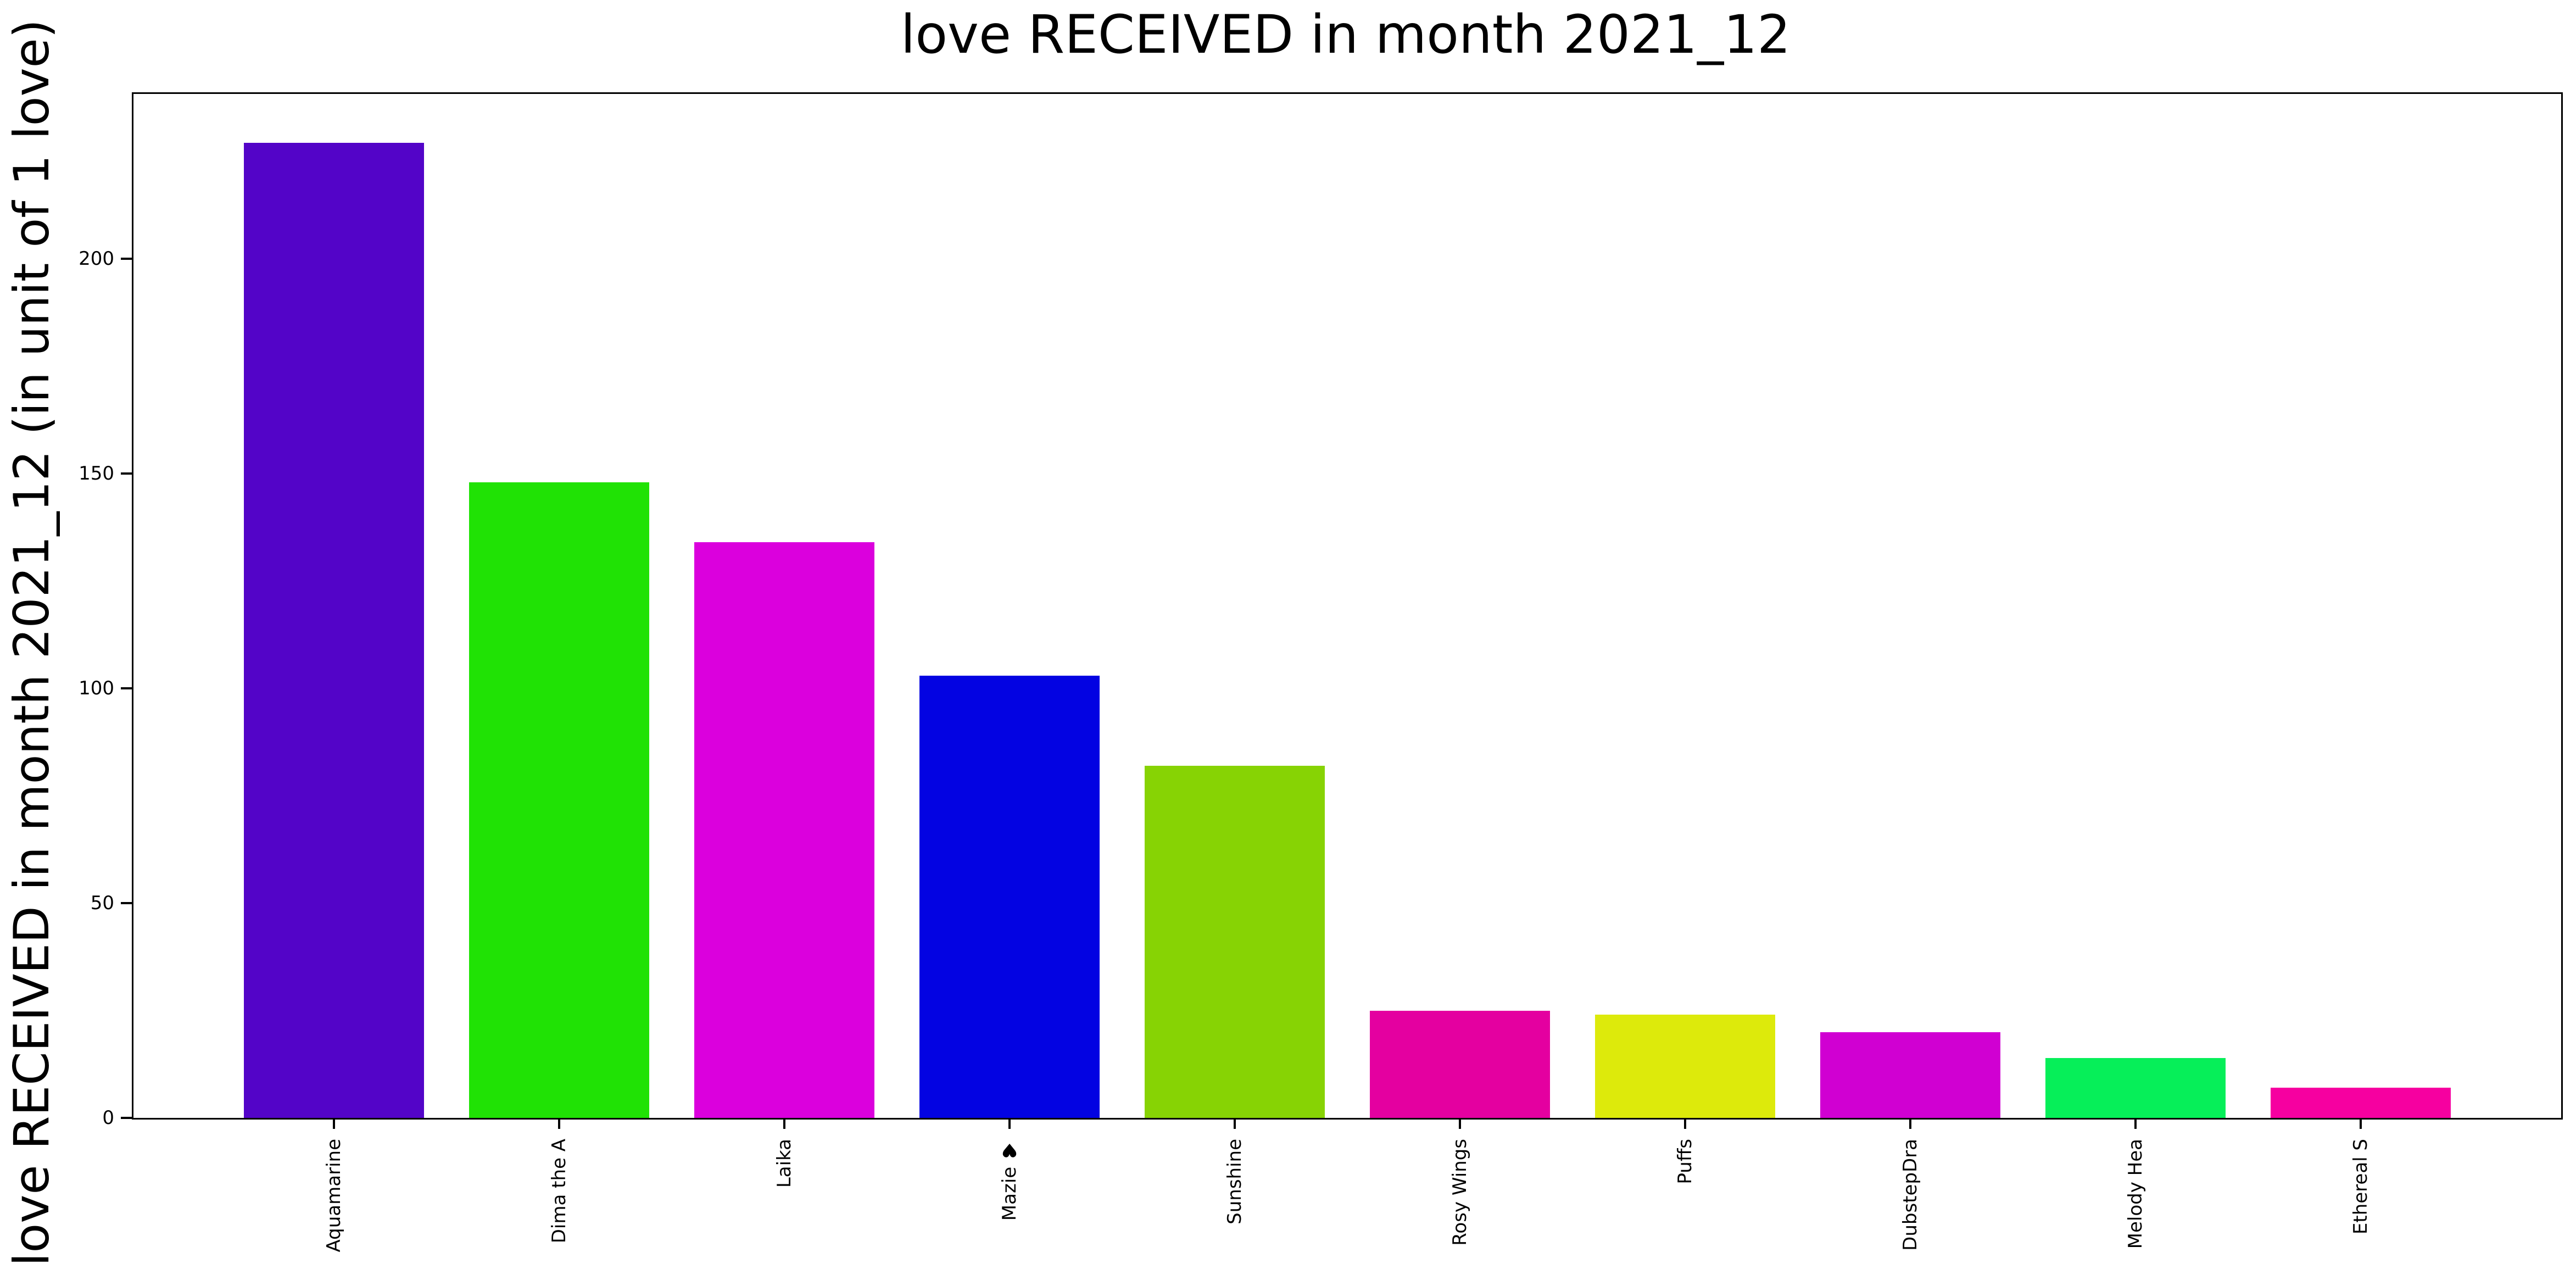  What do you see at coordinates (2136, 1194) in the screenshot?
I see `x-tick-label: Melody Hea` at bounding box center [2136, 1194].